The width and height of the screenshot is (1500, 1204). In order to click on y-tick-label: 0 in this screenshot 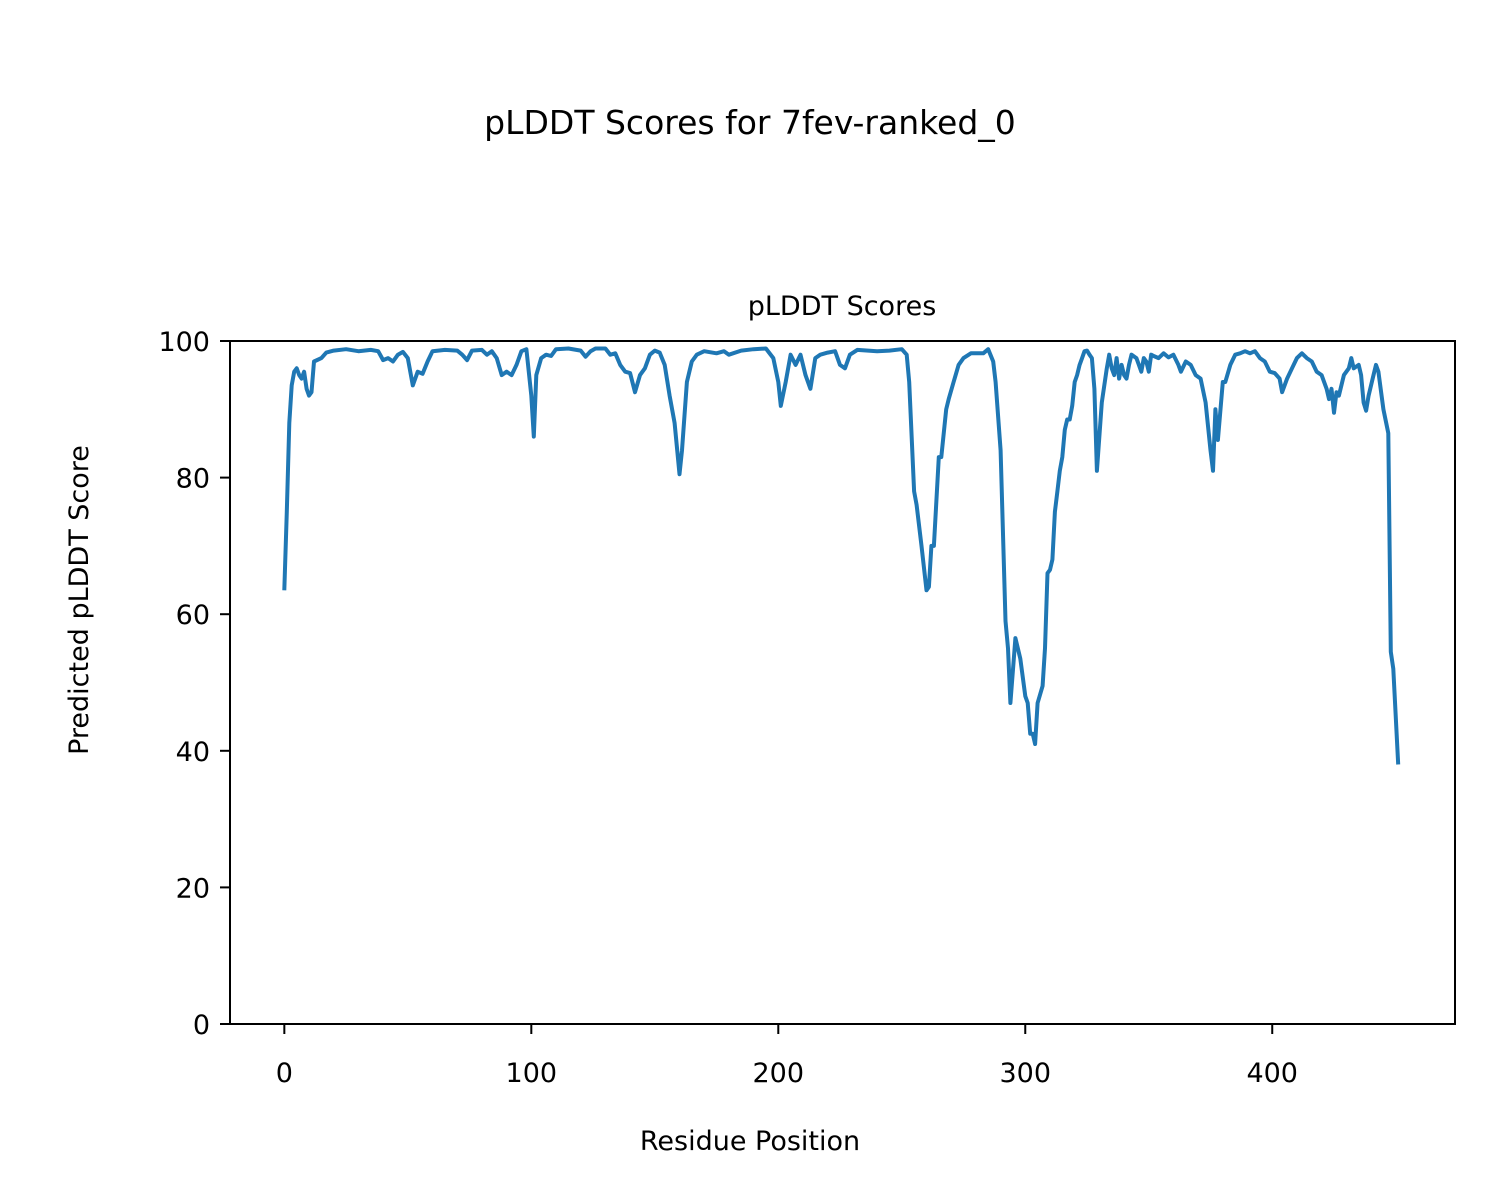, I will do `click(201, 1025)`.